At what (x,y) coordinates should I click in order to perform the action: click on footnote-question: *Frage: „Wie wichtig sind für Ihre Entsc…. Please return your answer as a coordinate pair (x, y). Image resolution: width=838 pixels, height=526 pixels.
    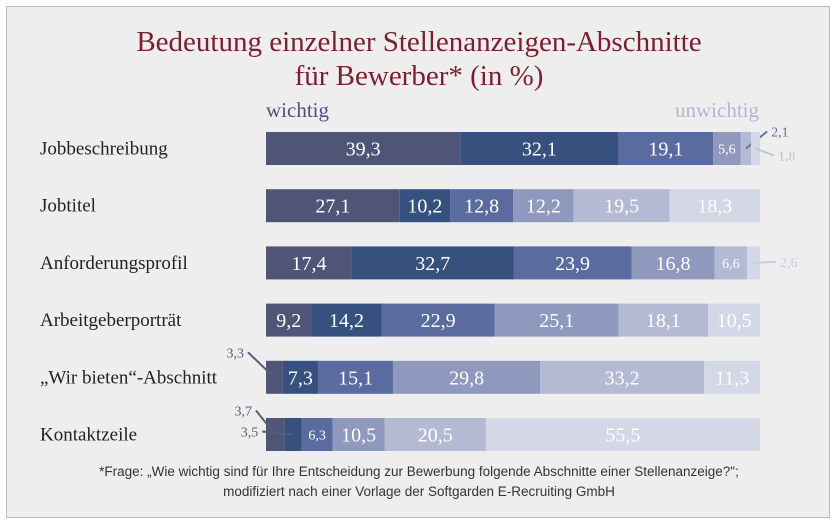
    Looking at the image, I should click on (419, 471).